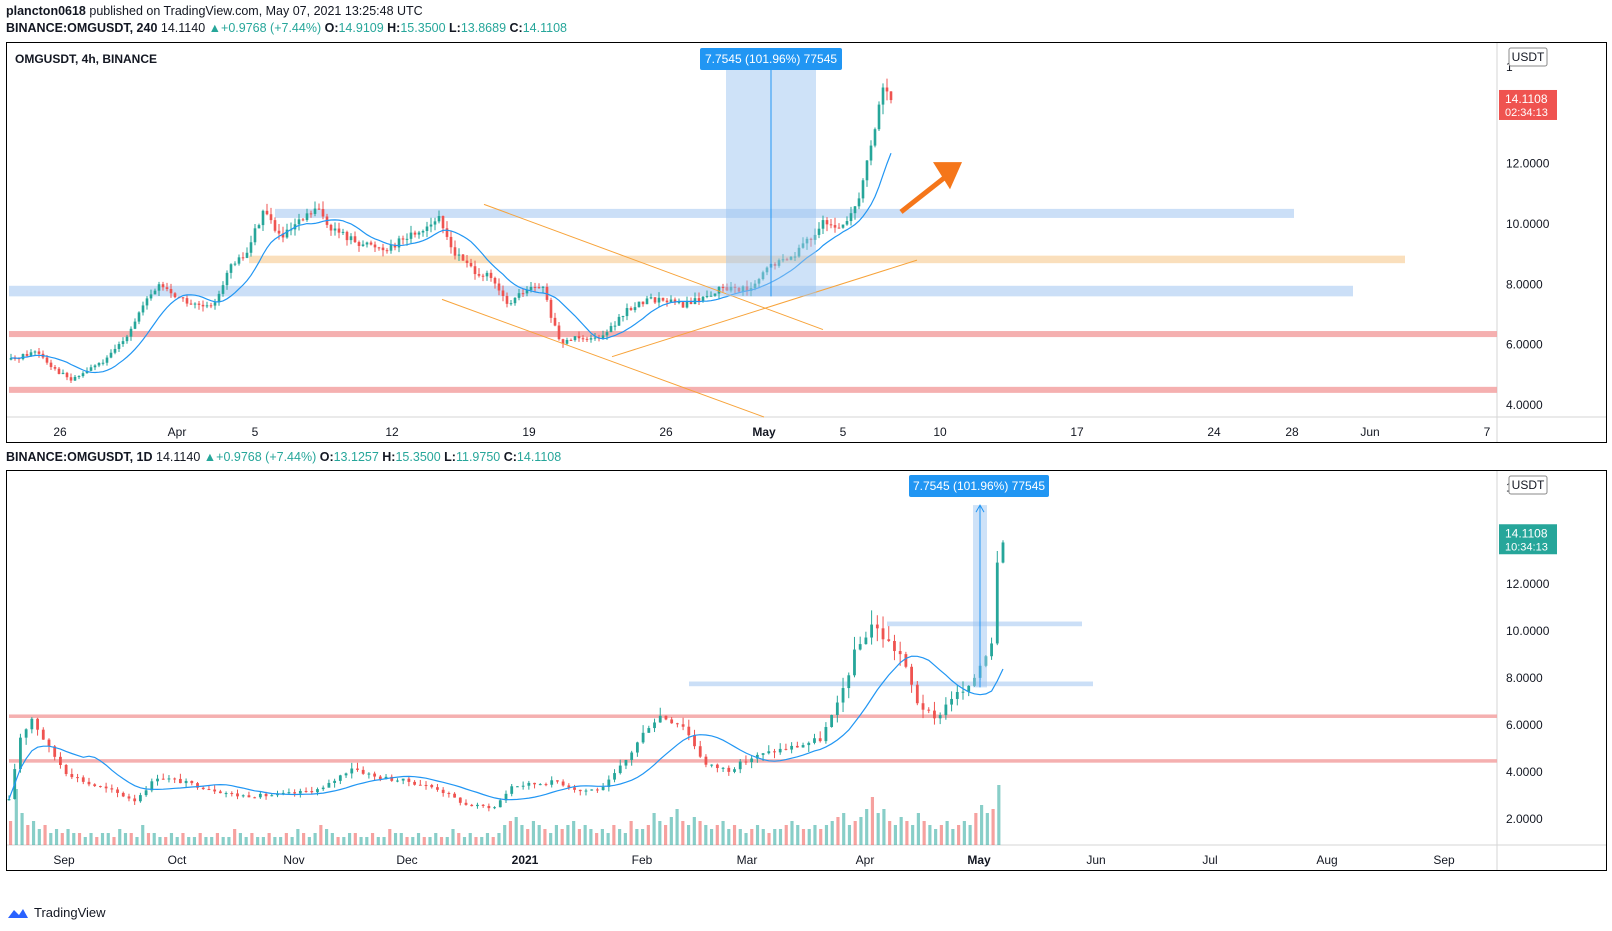 This screenshot has width=1612, height=931. I want to click on y-tick-label: 6.0000, so click(1524, 345).